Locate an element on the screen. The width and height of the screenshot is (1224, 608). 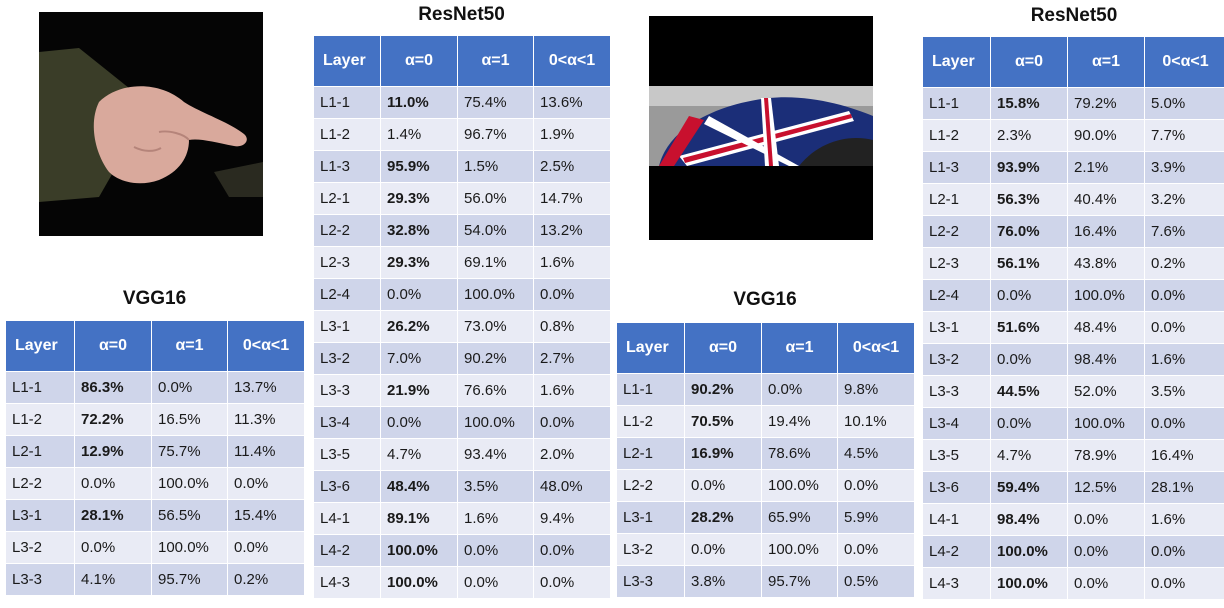
cell-alpha-1: 65.9% is located at coordinates (799, 517).